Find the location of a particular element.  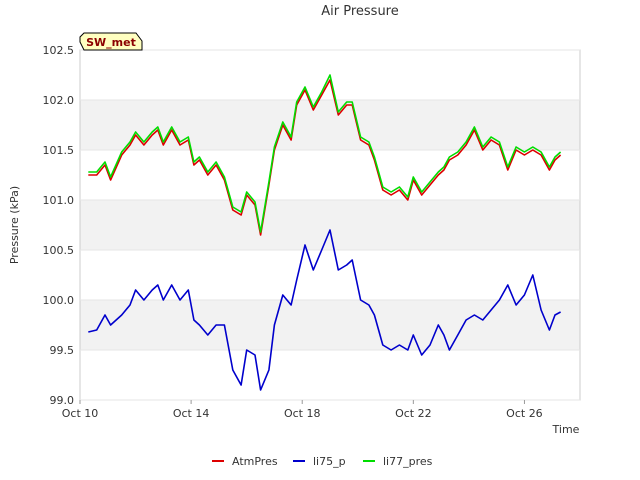

legend-item-atmpres: AtmPres is located at coordinates (245, 461).